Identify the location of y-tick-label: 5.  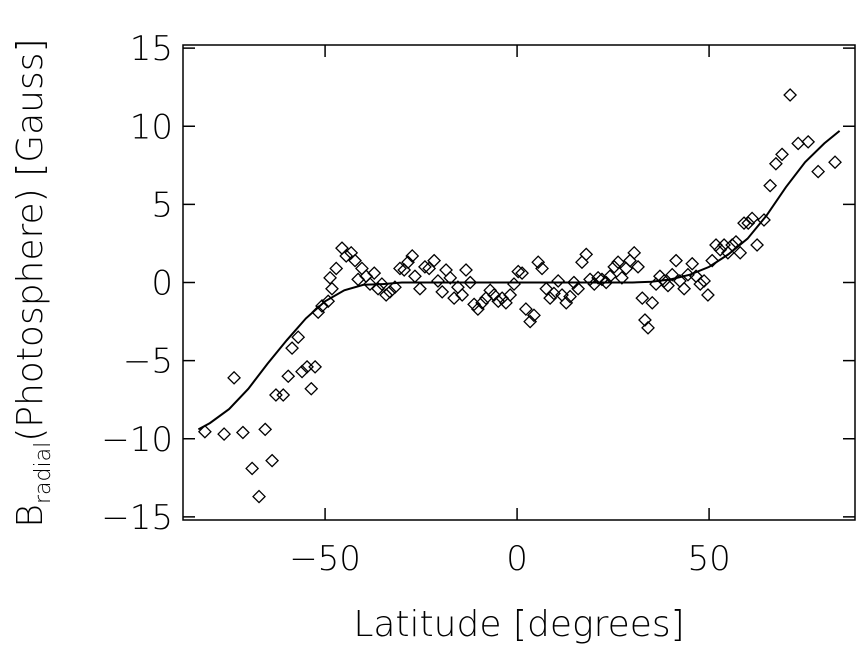
(162, 205).